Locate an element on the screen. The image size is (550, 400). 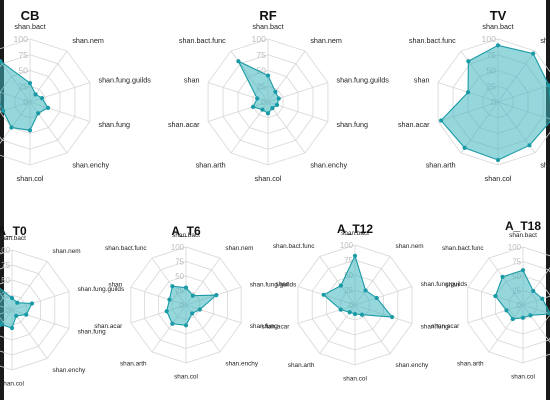
panel-title: TV is located at coordinates (498, 15).